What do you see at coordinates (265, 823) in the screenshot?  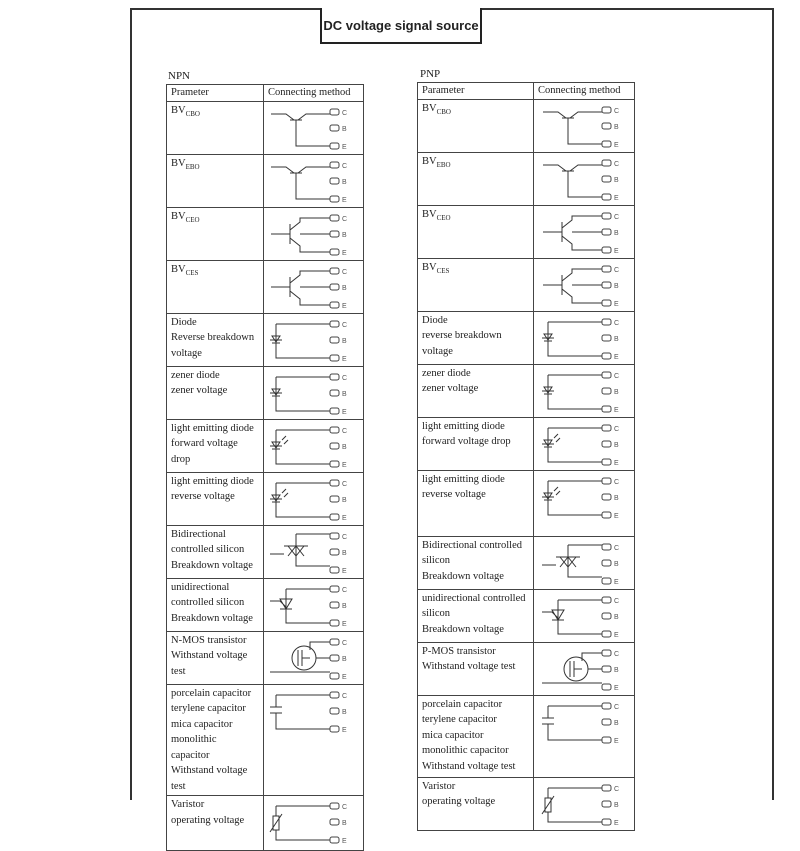 I see `table-row: Varistor operating voltage C B E` at bounding box center [265, 823].